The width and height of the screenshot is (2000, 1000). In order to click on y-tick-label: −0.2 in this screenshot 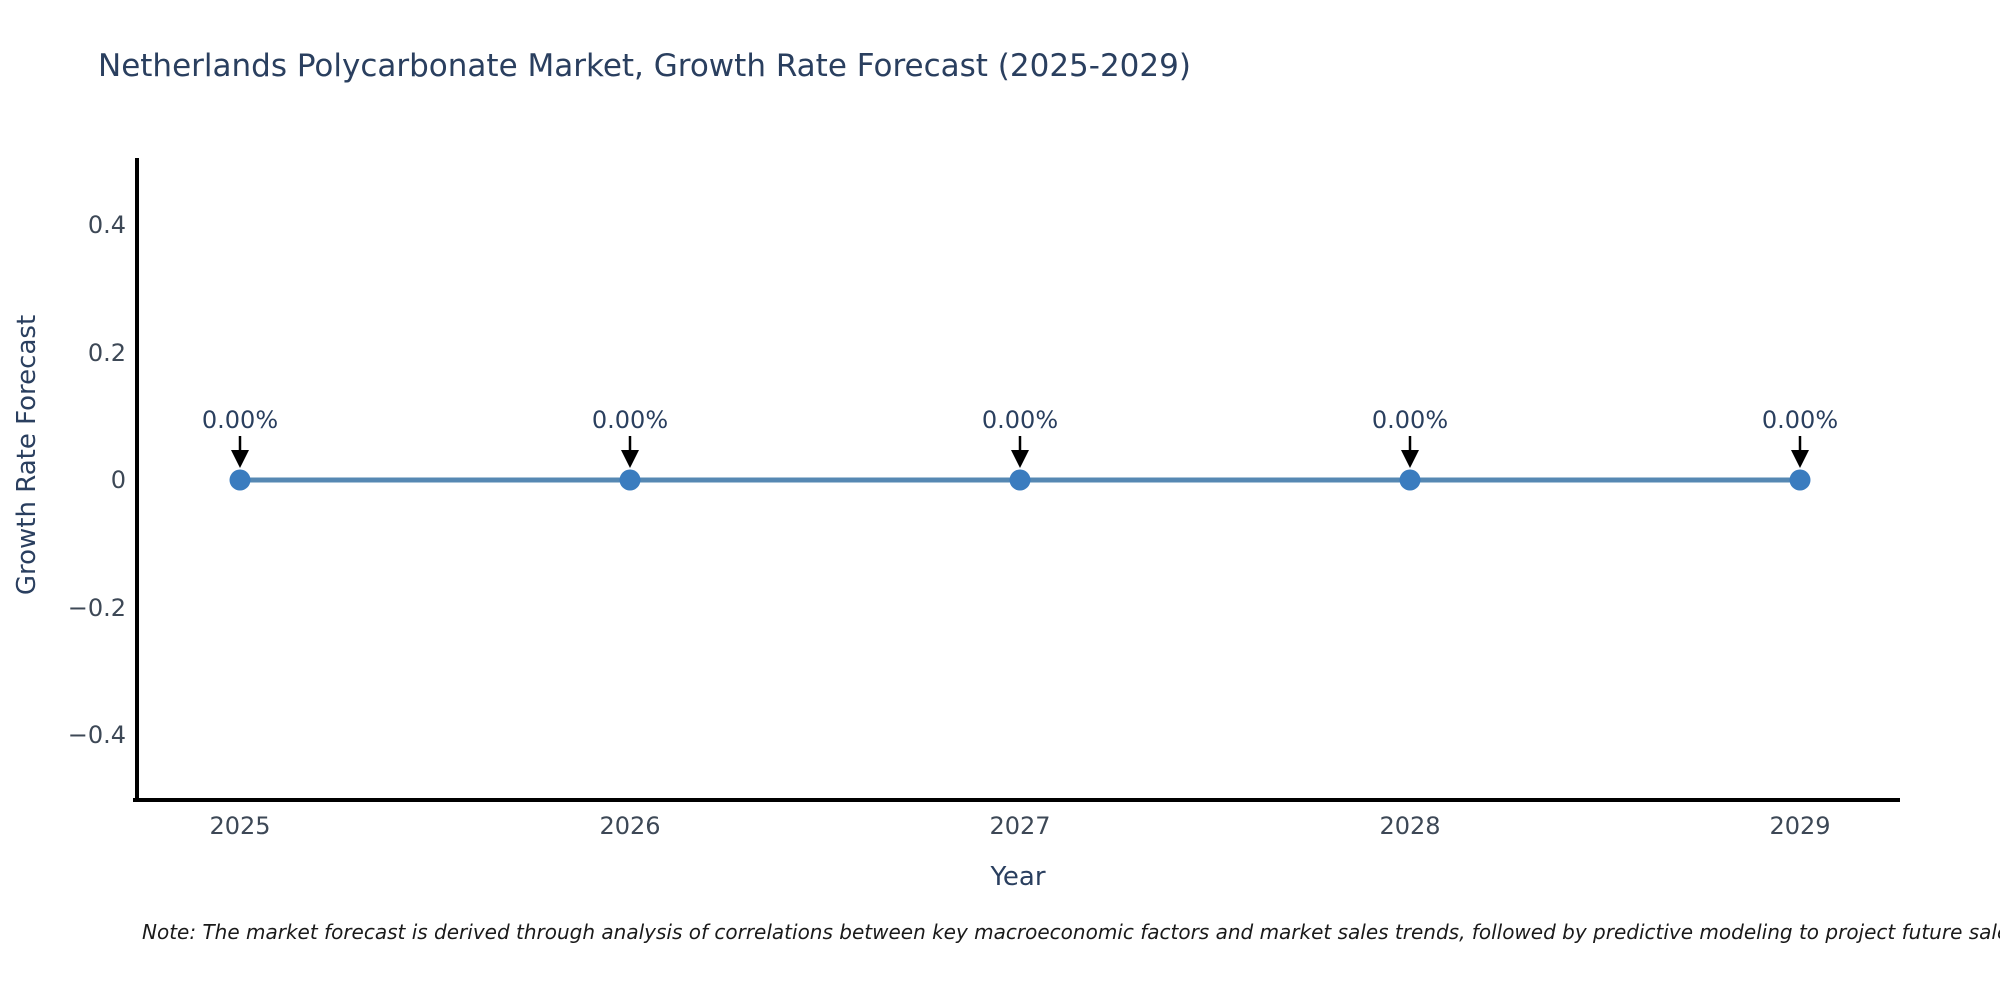, I will do `click(96, 607)`.